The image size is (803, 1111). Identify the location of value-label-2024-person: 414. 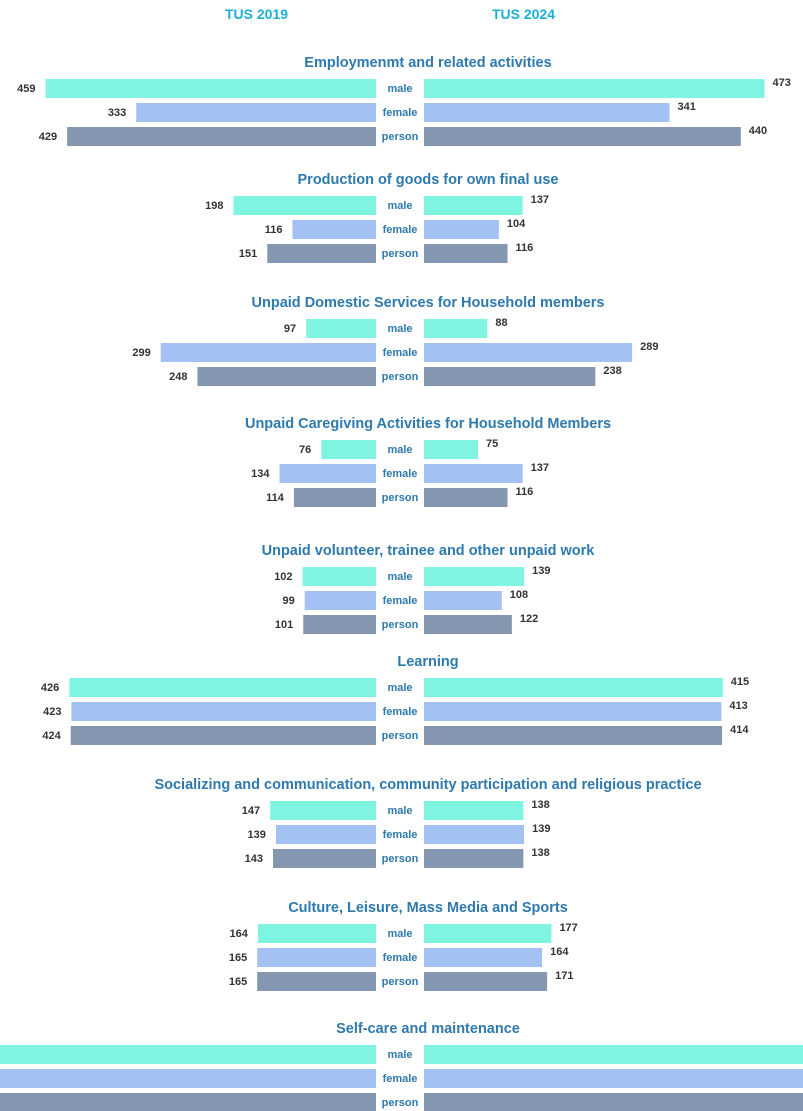
(739, 730).